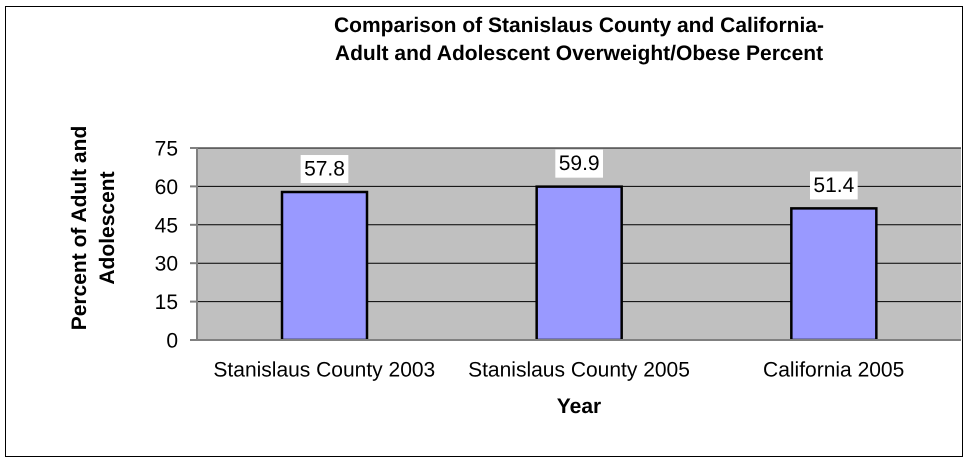 This screenshot has height=464, width=969. What do you see at coordinates (172, 340) in the screenshot?
I see `y-tick-label: 0` at bounding box center [172, 340].